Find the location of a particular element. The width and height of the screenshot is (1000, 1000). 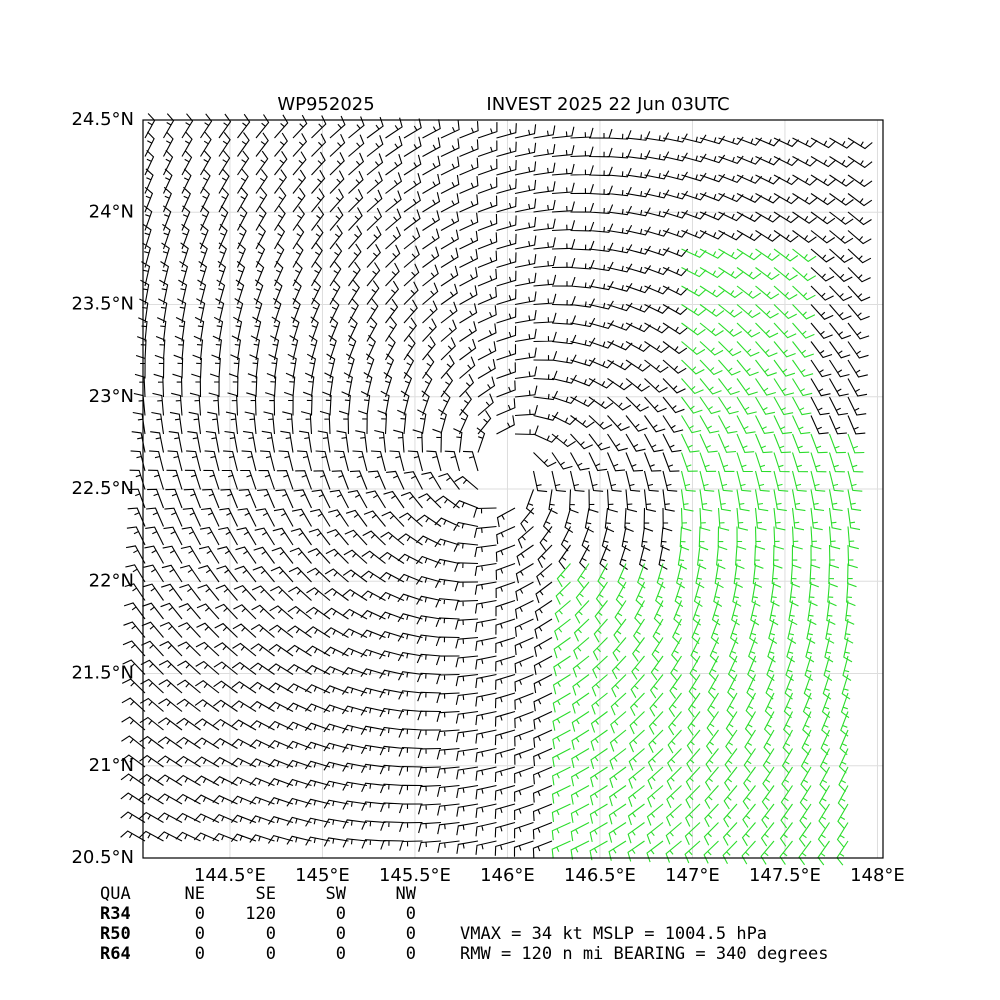

y-tick-label: 22.5°N is located at coordinates (102, 488).